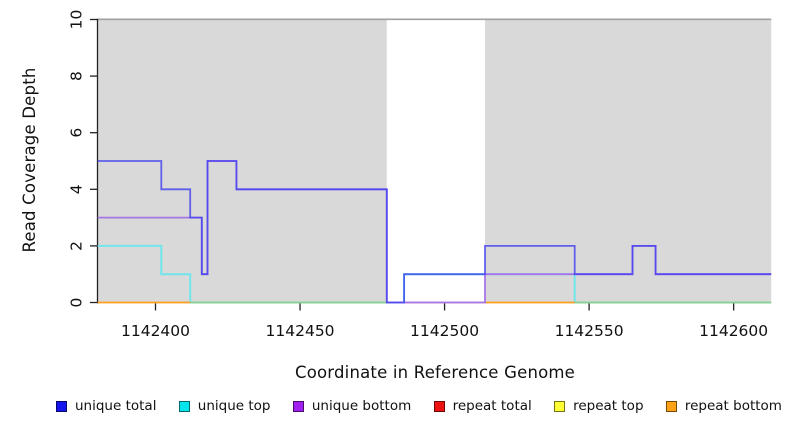 This screenshot has height=432, width=792. Describe the element at coordinates (733, 331) in the screenshot. I see `x-tick-label: 1142600` at that location.